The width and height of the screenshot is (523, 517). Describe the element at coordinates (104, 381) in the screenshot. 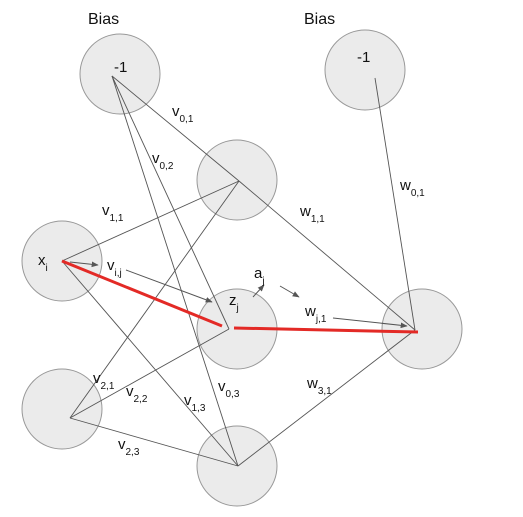

I see `weight-v21: v2,1` at that location.